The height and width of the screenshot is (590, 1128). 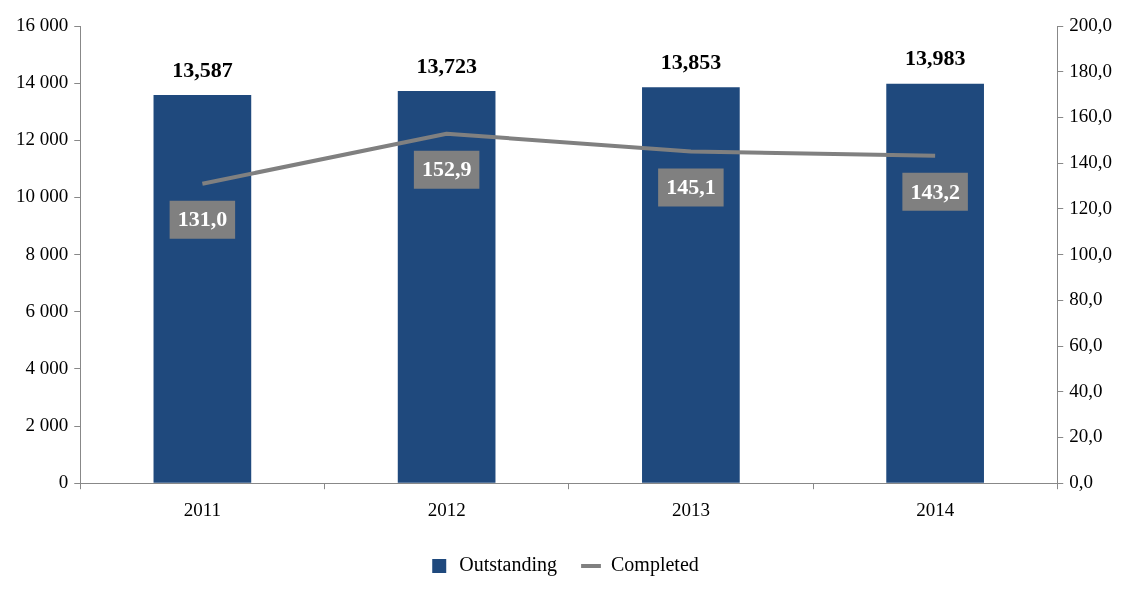 What do you see at coordinates (47, 425) in the screenshot?
I see `y-tick-label: 2 000` at bounding box center [47, 425].